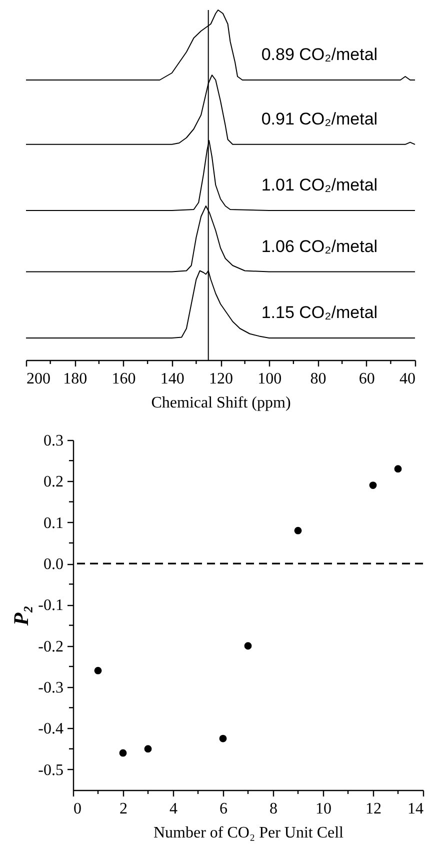 The width and height of the screenshot is (428, 859). What do you see at coordinates (366, 379) in the screenshot?
I see `x-tick-label: 60` at bounding box center [366, 379].